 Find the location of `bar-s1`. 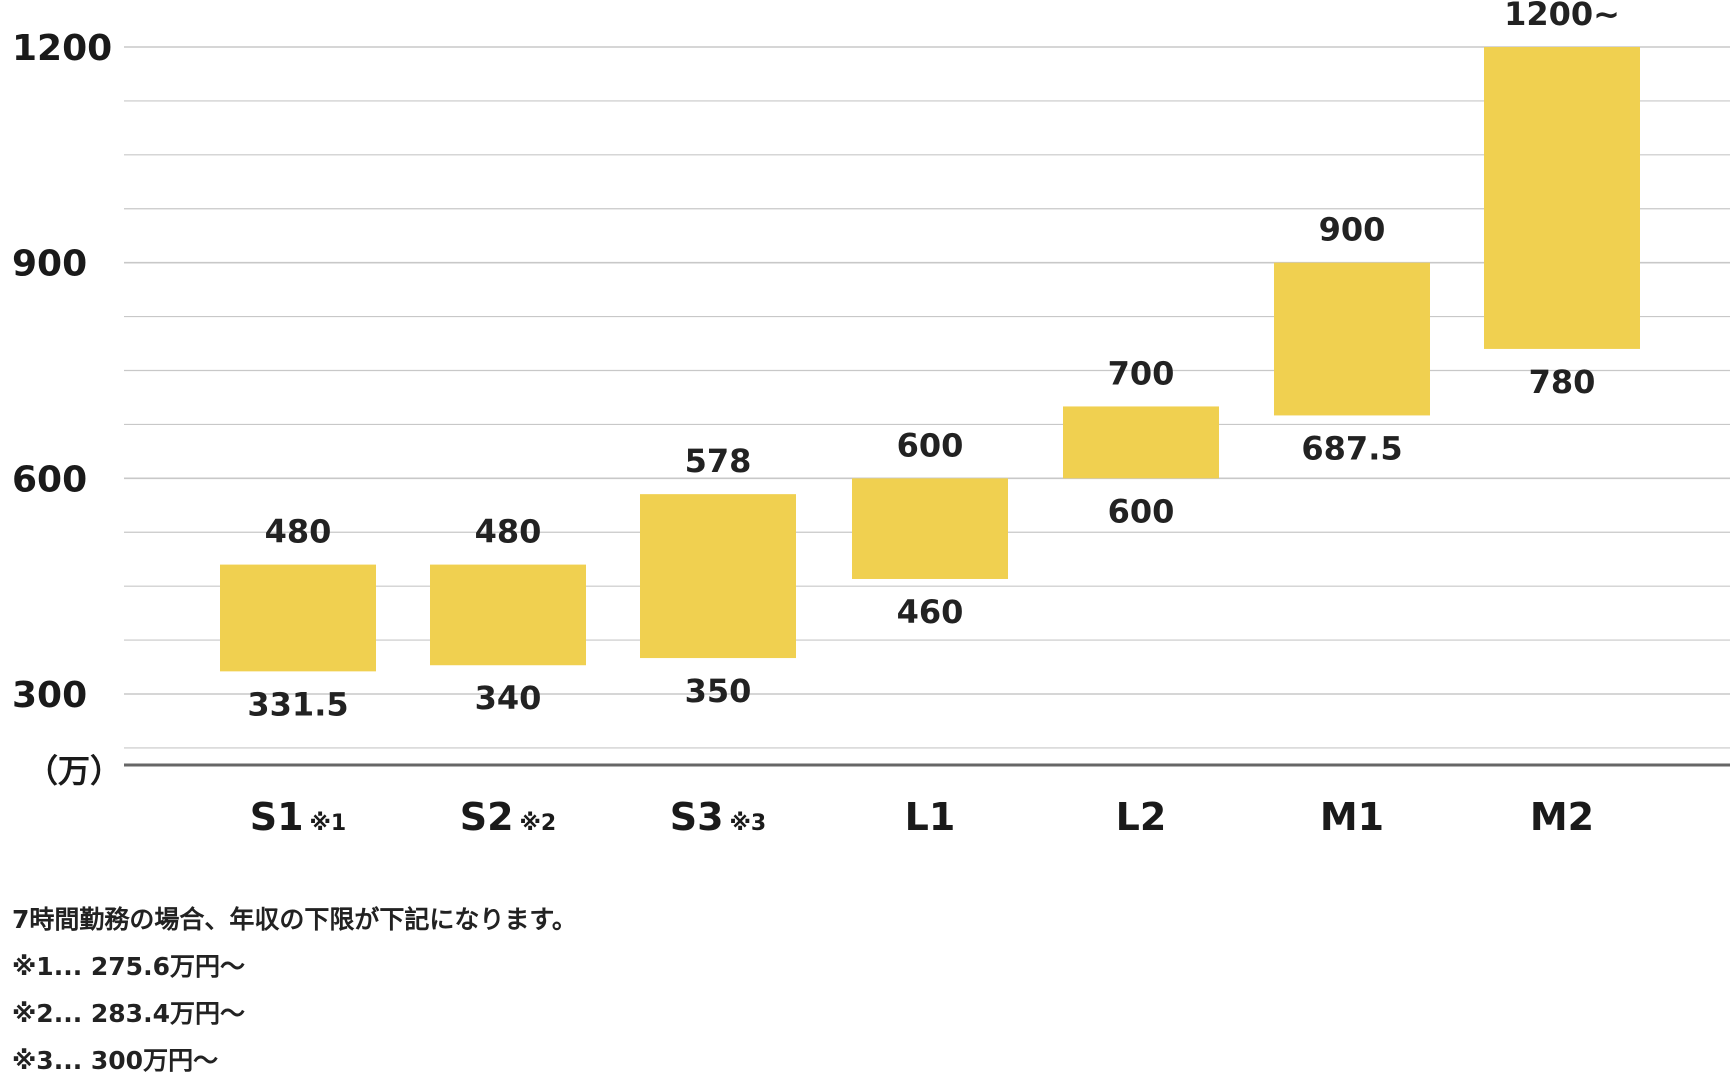

bar-s1 is located at coordinates (298, 618).